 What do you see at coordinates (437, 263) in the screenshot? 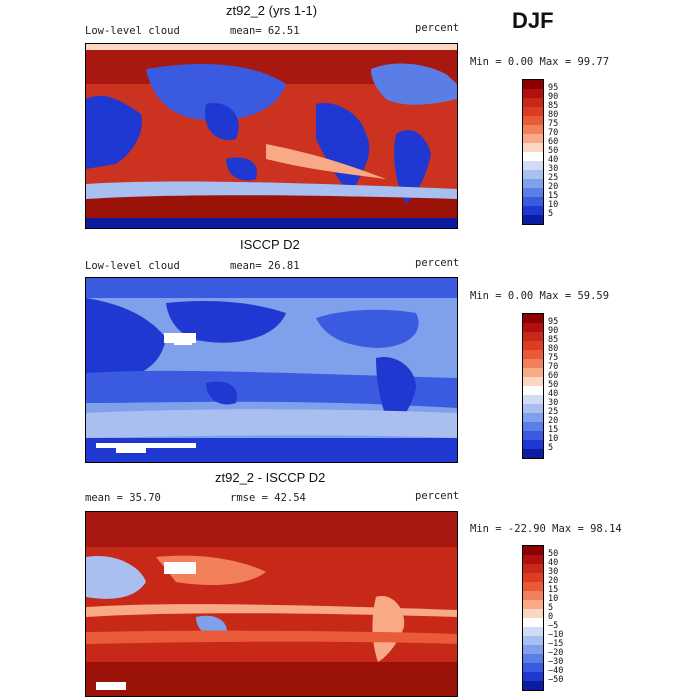
I see `panel-2-units-label: percent` at bounding box center [437, 263].